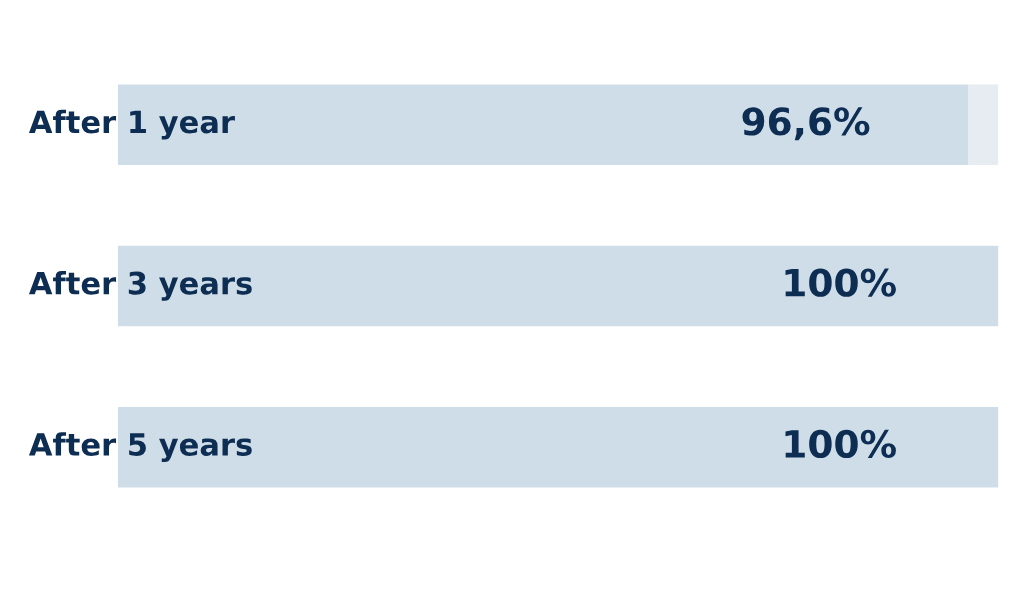 This screenshot has width=1024, height=600. Describe the element at coordinates (140, 447) in the screenshot. I see `y-tick-label: After 5 years` at that location.